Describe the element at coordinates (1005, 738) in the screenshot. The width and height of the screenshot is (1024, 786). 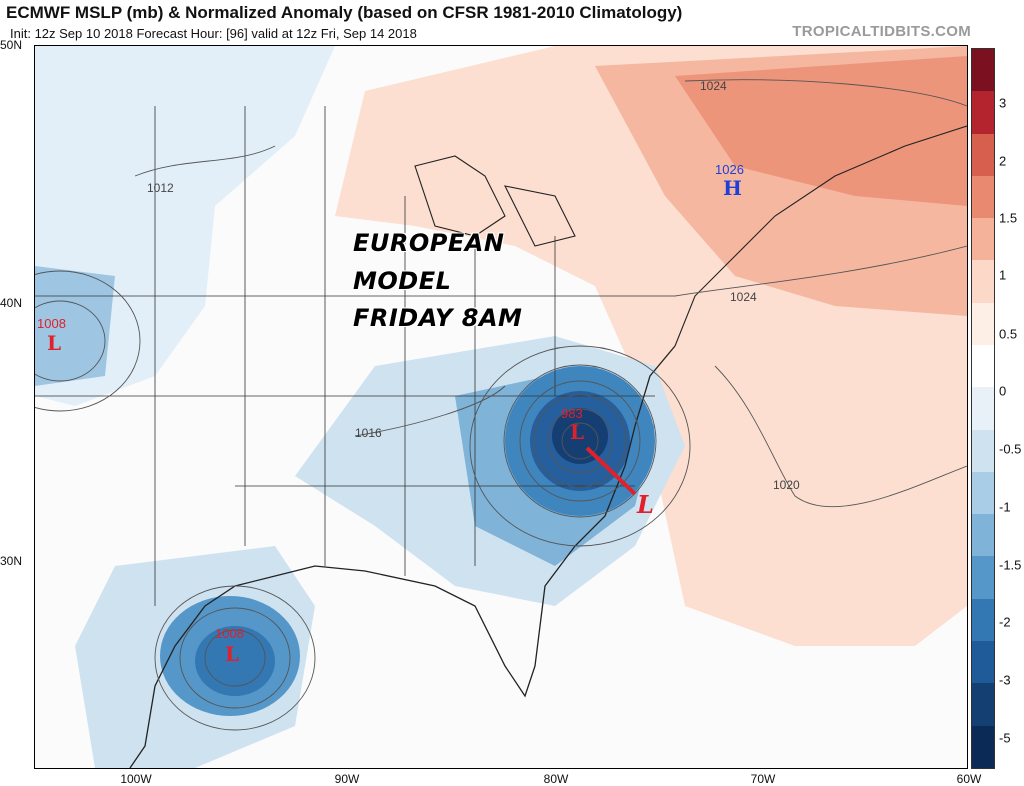
I see `colorbar-tick-label: -5` at that location.